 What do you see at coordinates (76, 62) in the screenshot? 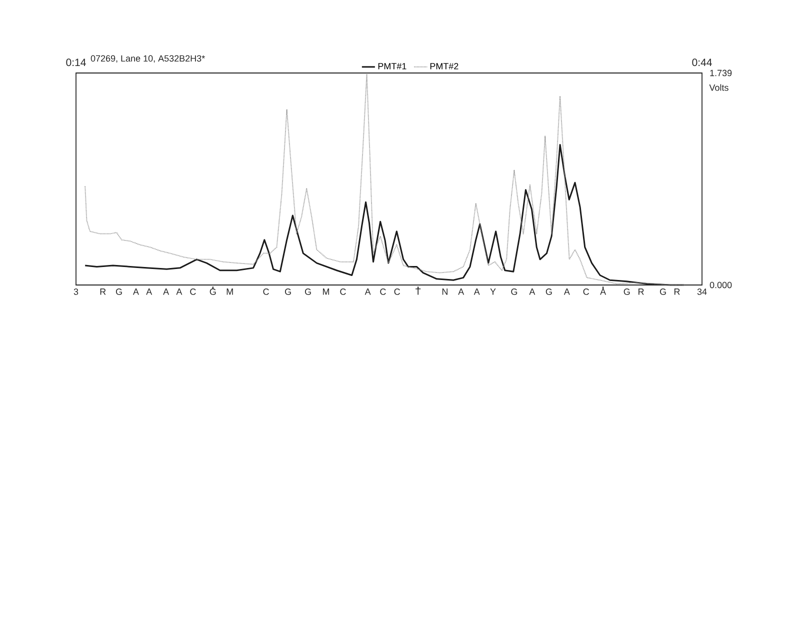
I see `x2-tick-label: 0:14` at bounding box center [76, 62].